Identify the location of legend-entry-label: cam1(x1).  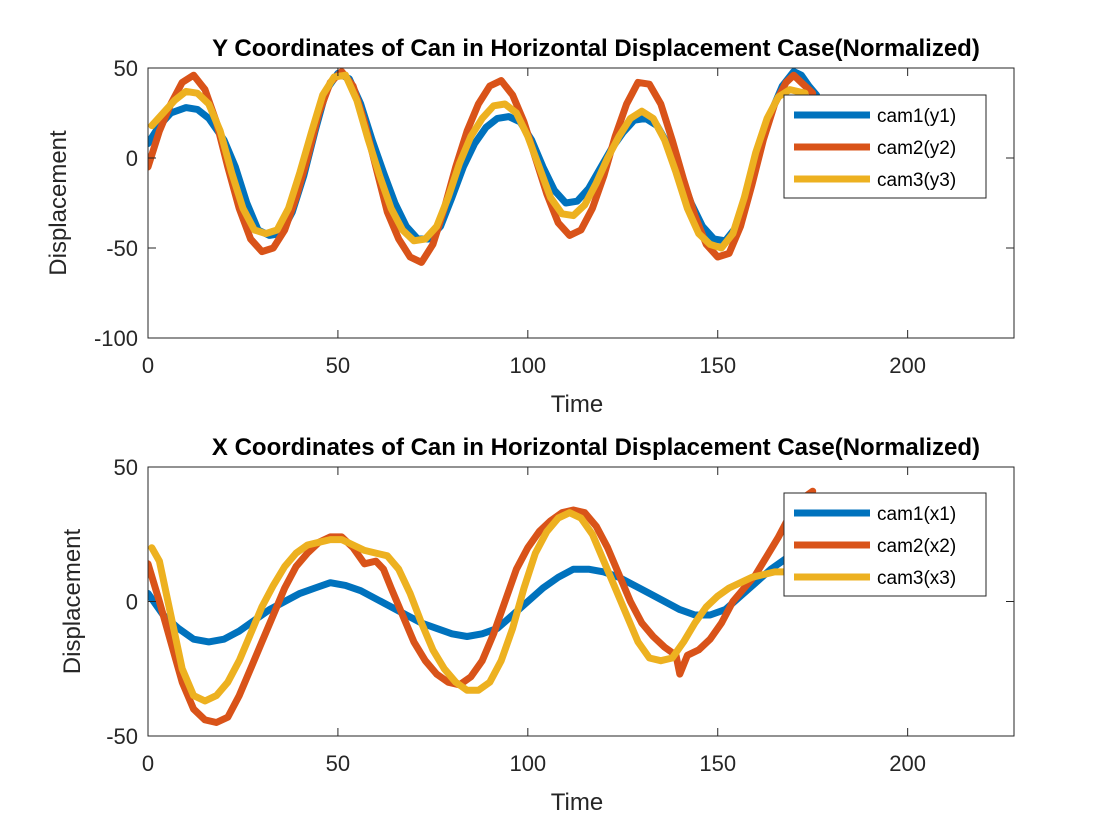
(916, 514).